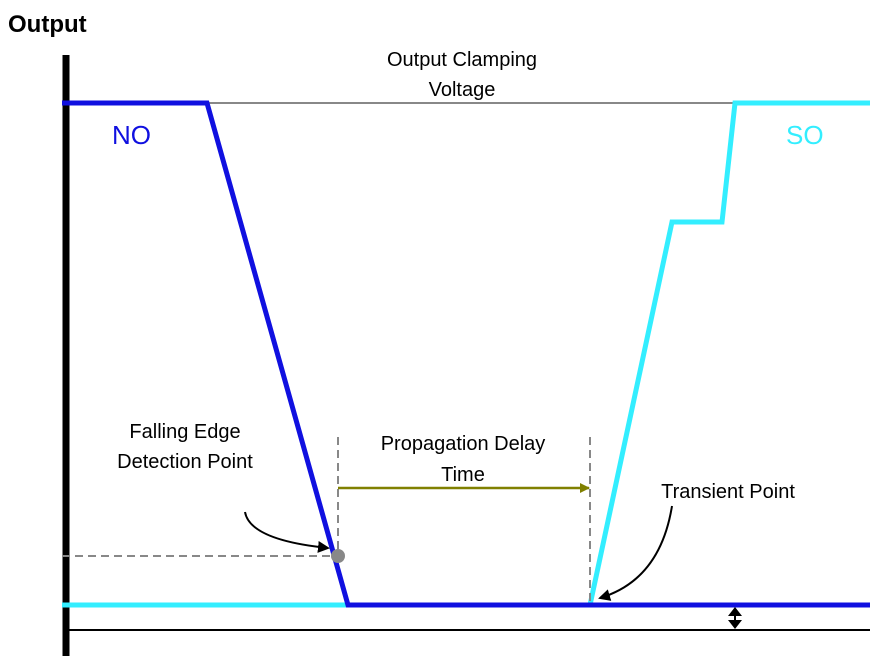  What do you see at coordinates (463, 444) in the screenshot?
I see `delay-label: Propagation Delay` at bounding box center [463, 444].